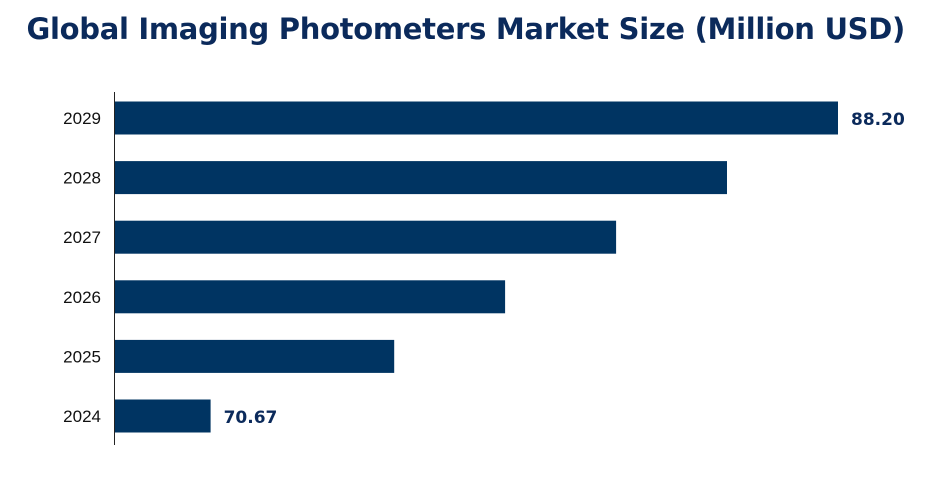 Image resolution: width=945 pixels, height=486 pixels. Describe the element at coordinates (310, 297) in the screenshot. I see `bar-2026` at that location.